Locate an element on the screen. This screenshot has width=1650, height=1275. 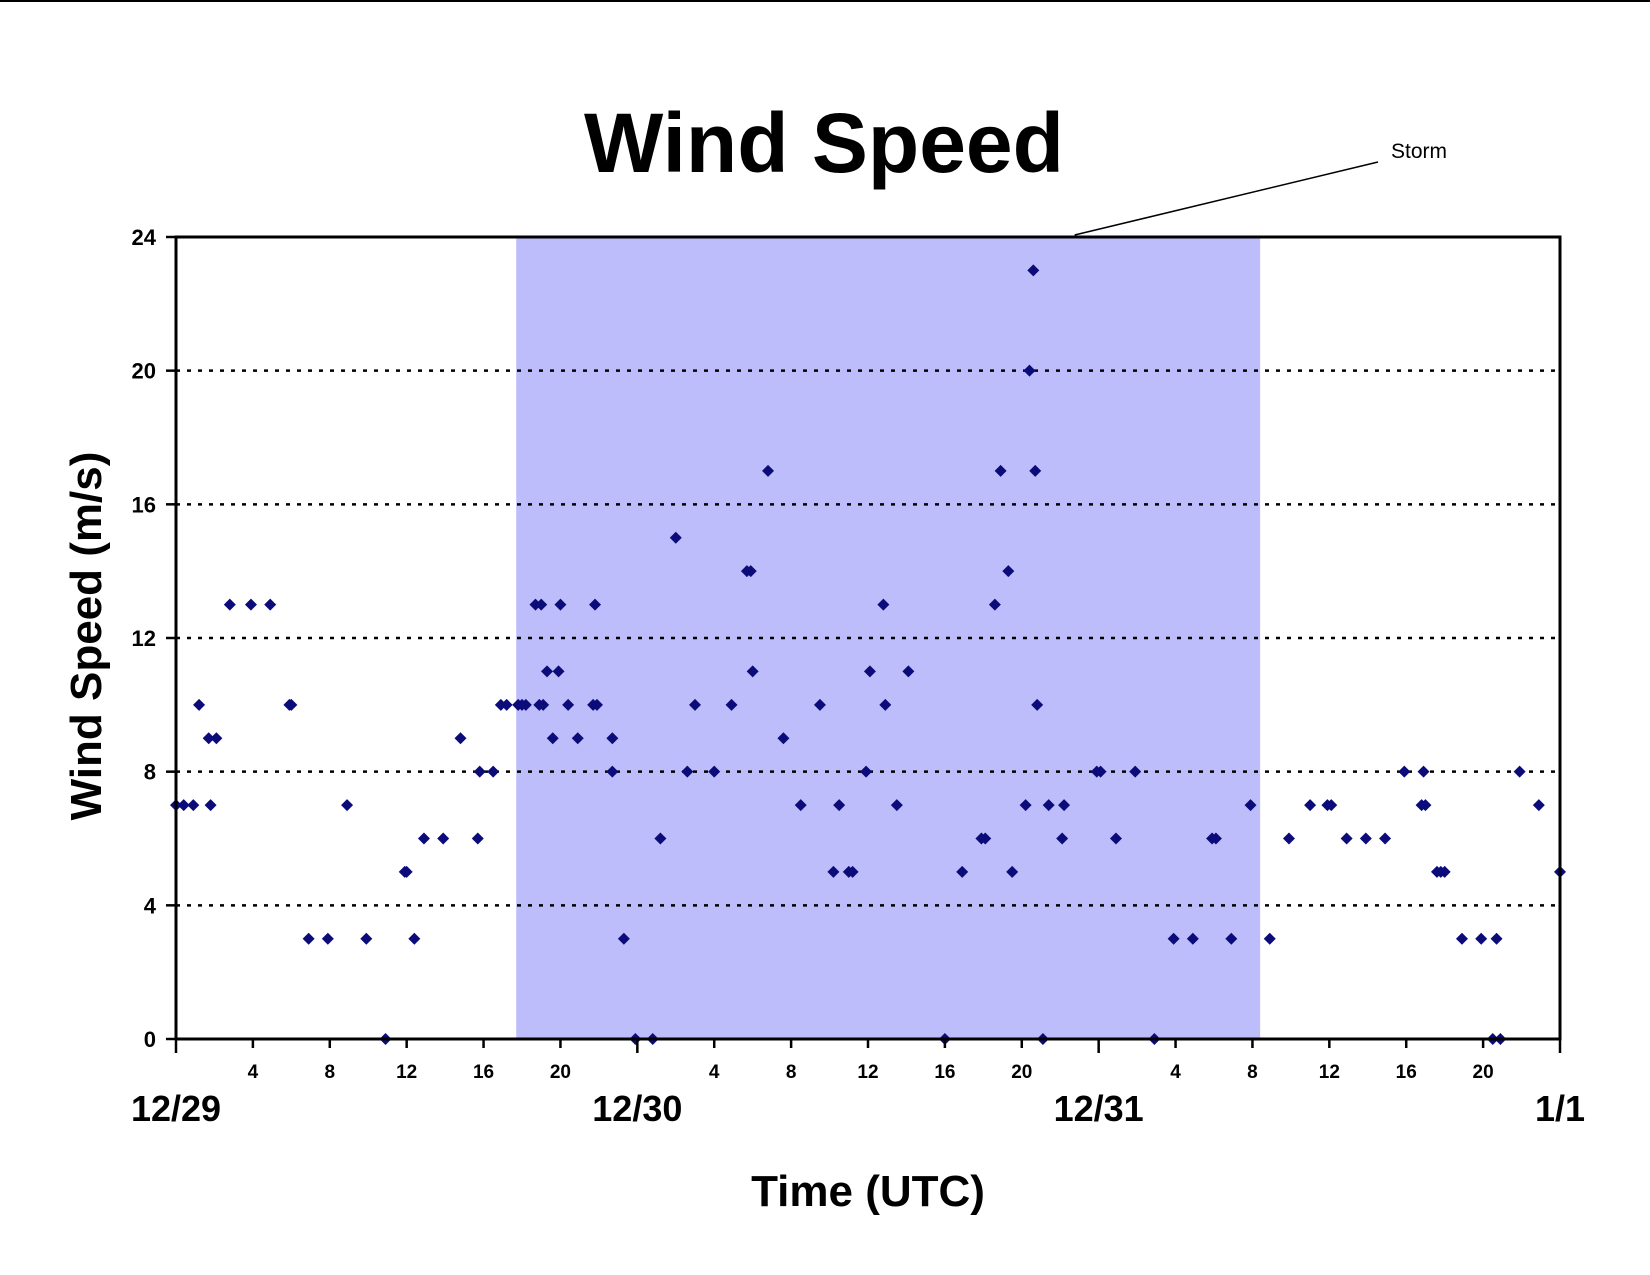
x-day-label: 1/1 is located at coordinates (1560, 1108).